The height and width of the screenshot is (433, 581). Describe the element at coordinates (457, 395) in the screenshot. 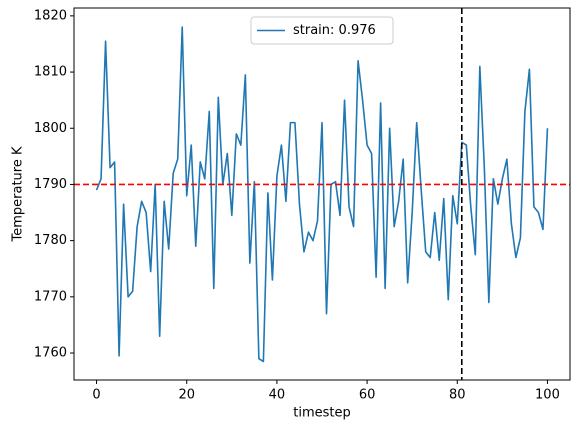

I see `x-tick-label: 80` at that location.